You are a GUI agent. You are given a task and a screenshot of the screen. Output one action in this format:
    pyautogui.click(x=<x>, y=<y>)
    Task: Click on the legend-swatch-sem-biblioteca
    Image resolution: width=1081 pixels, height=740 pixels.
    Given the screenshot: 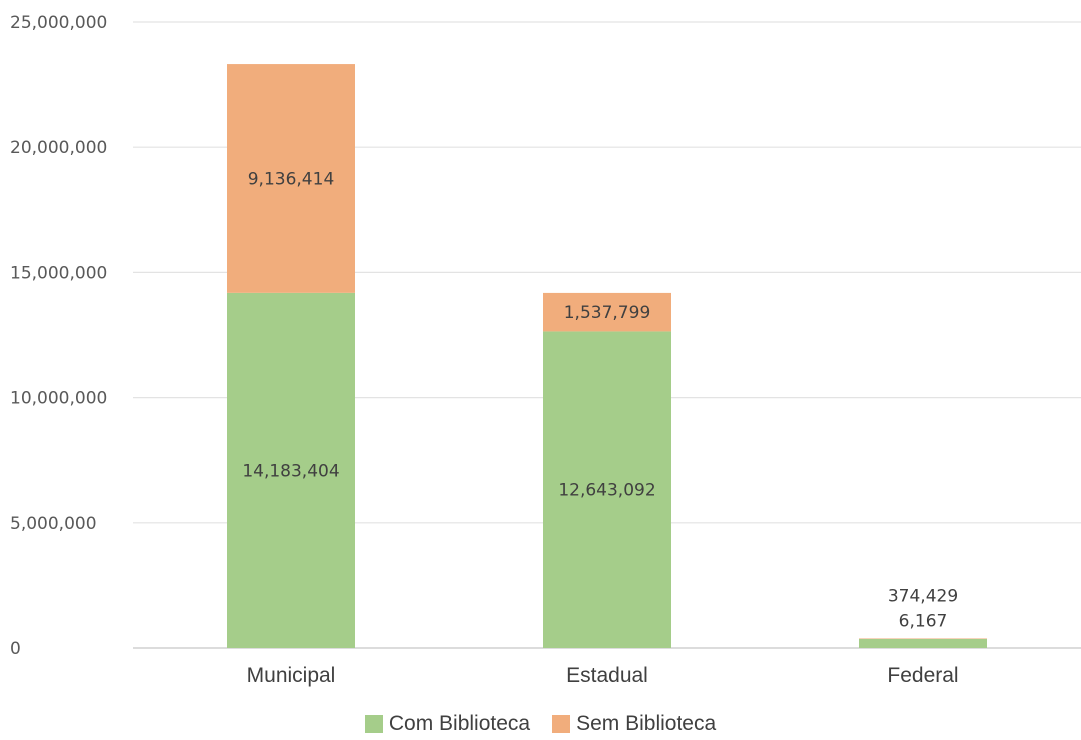 What is the action you would take?
    pyautogui.click(x=561, y=724)
    